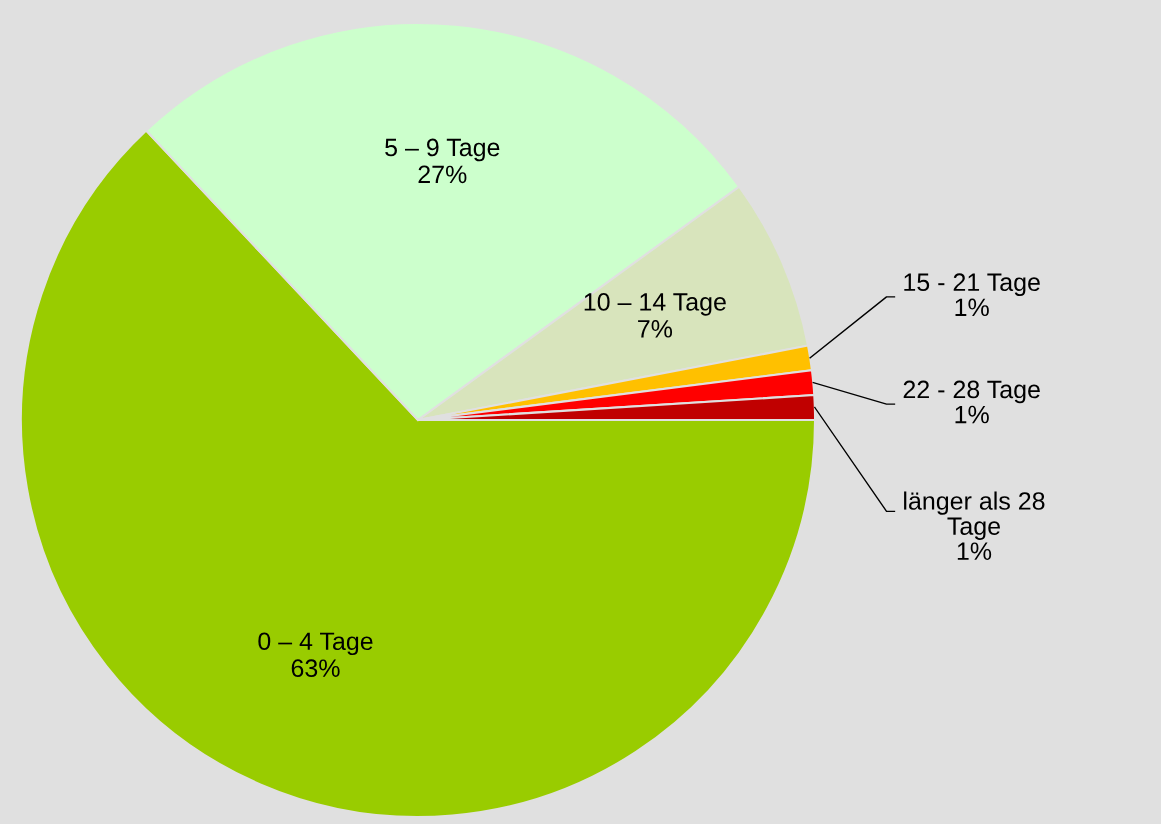  Describe the element at coordinates (972, 285) in the screenshot. I see `slice-label: 15 - 21 Tage` at that location.